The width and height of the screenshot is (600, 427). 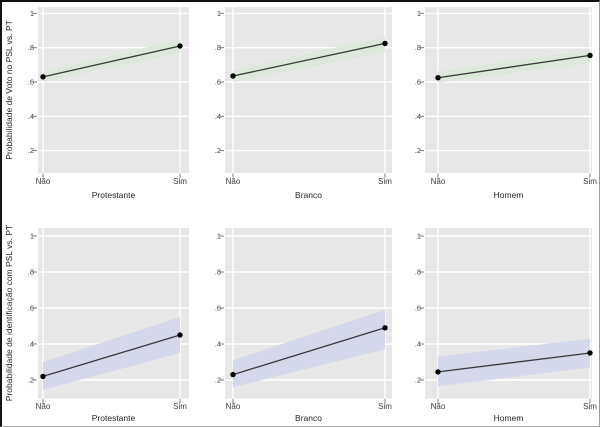 I want to click on panel-homem-voto: 1 .8 .6 .4 .2 Não Sim Homem, so click(x=506, y=103).